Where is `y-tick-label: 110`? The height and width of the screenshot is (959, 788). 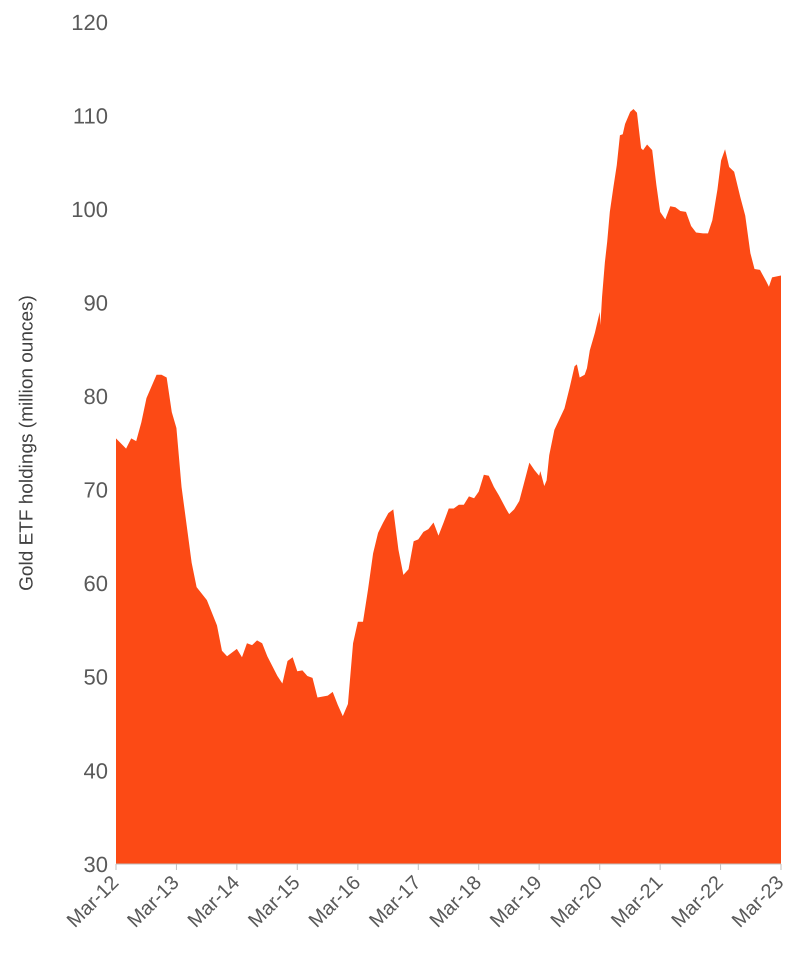 y-tick-label: 110 is located at coordinates (90, 115).